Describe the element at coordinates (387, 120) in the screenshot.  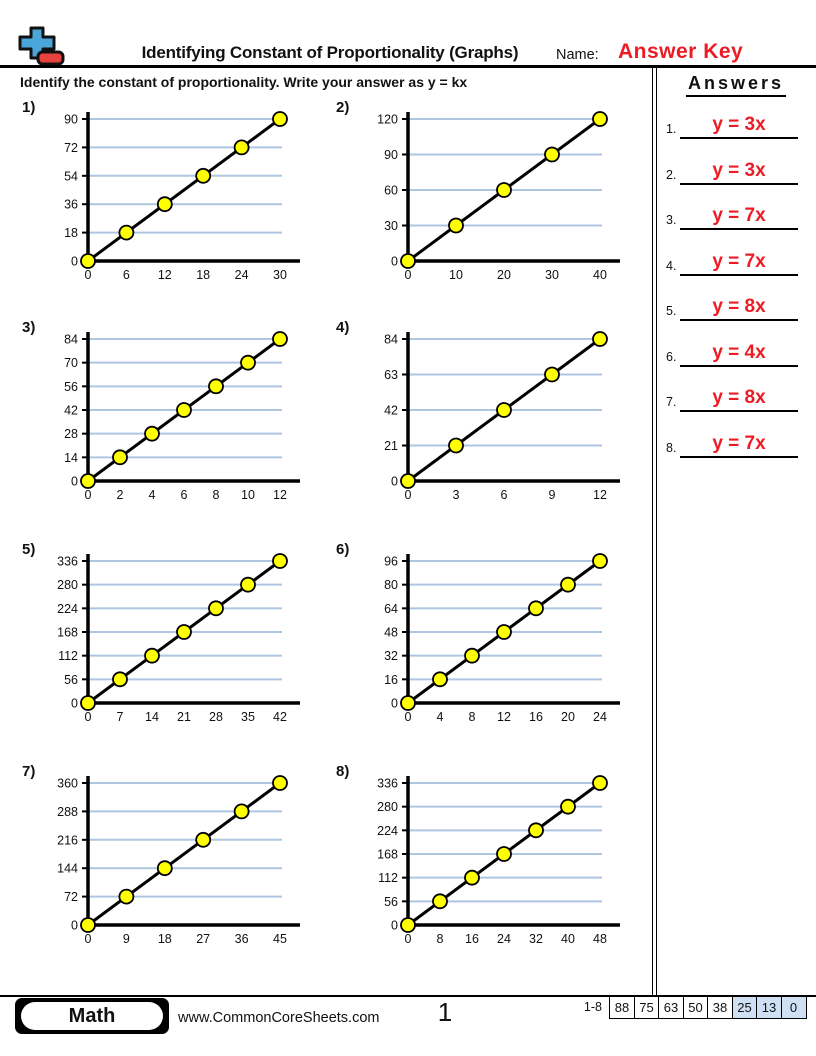
I see `svg-text: 120` at that location.